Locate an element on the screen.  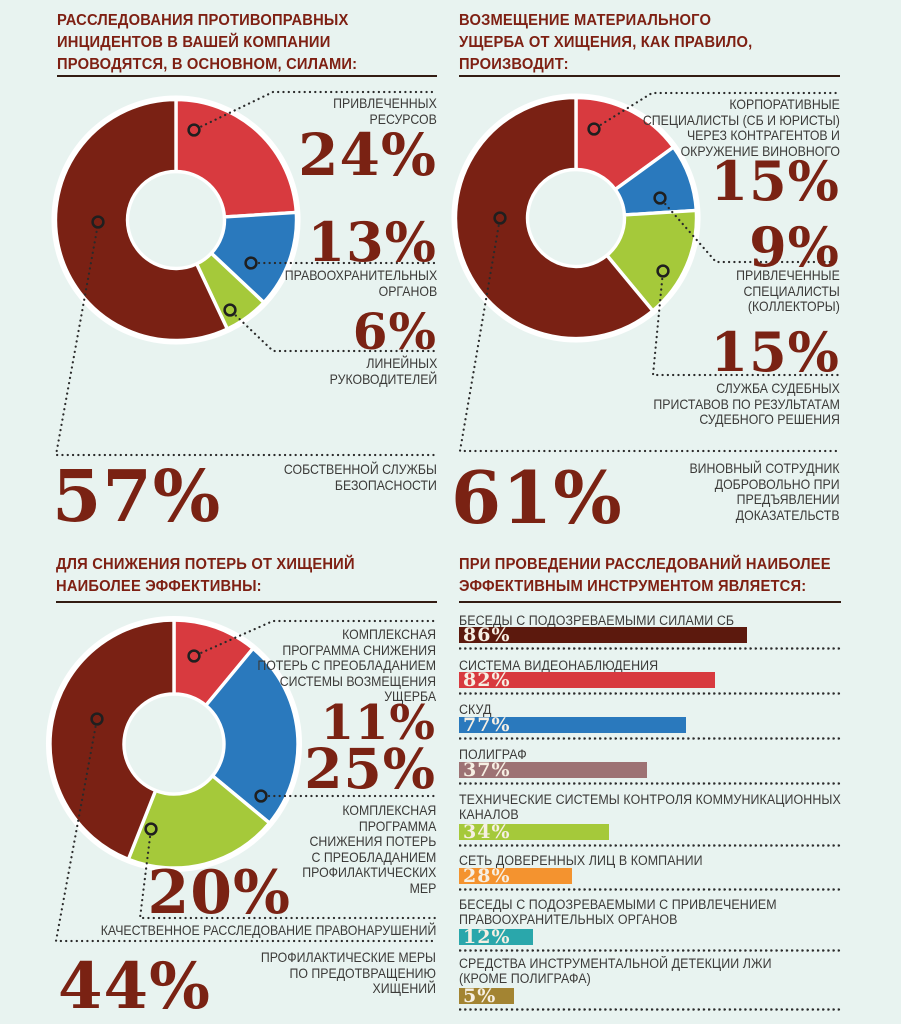
bar-br-6: 12% is located at coordinates (496, 937).